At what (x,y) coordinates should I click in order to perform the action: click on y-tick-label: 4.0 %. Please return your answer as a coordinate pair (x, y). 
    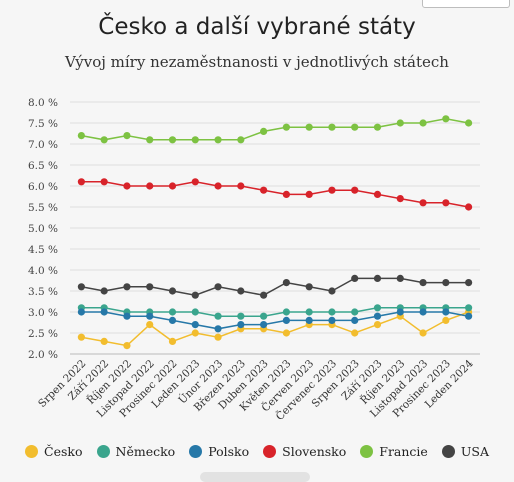
    Looking at the image, I should click on (43, 271).